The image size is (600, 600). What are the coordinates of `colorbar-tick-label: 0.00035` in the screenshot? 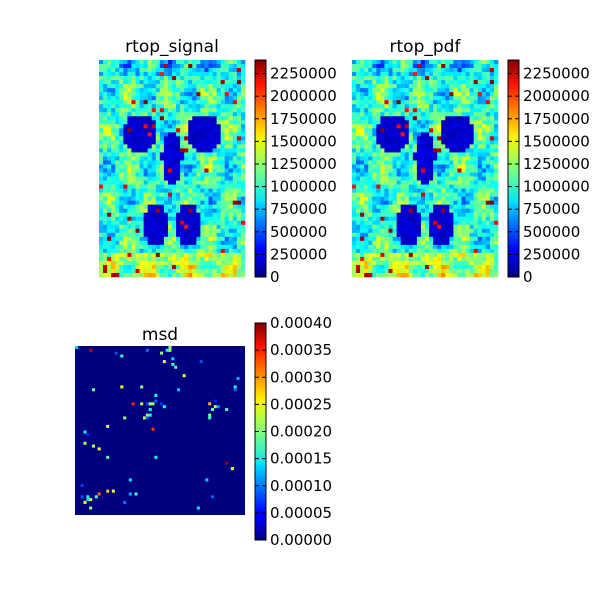 It's located at (301, 350).